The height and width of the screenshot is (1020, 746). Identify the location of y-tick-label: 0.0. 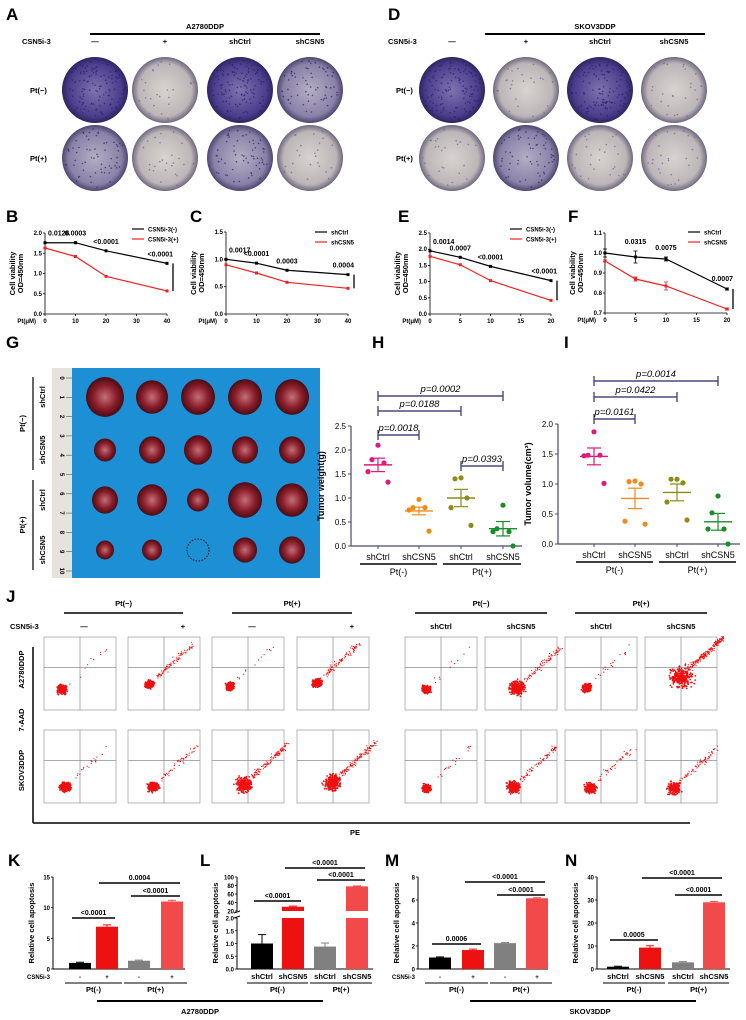
(341, 546).